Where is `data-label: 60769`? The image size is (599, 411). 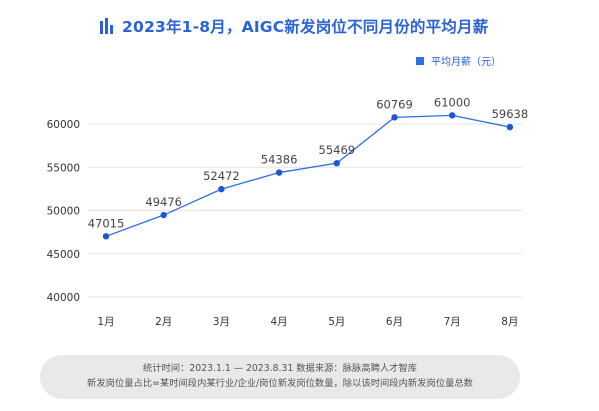
data-label: 60769 is located at coordinates (394, 104).